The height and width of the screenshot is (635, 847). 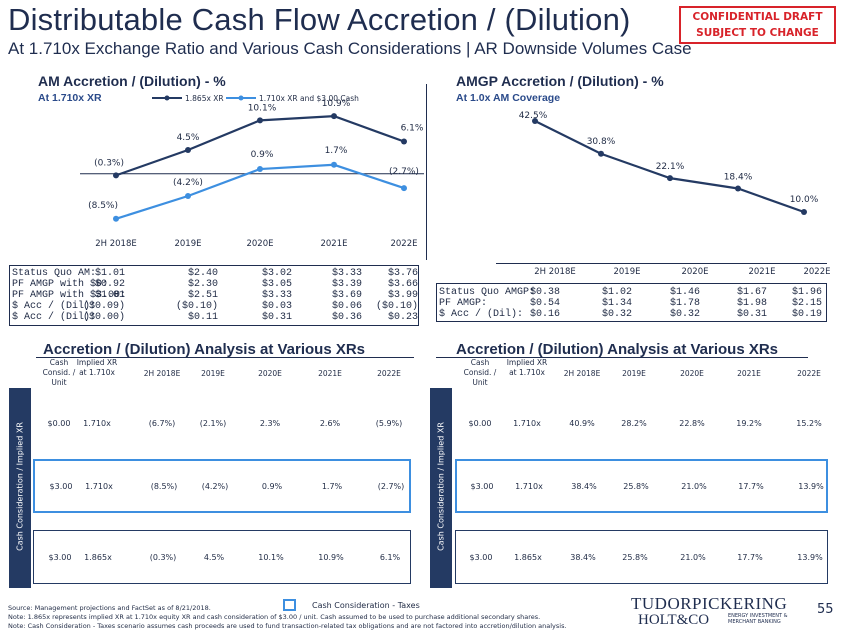 I want to click on xr-title-rule, so click(x=622, y=357).